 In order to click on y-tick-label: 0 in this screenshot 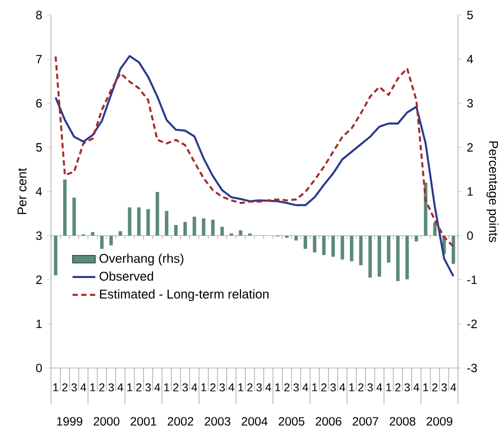, I will do `click(39, 368)`.